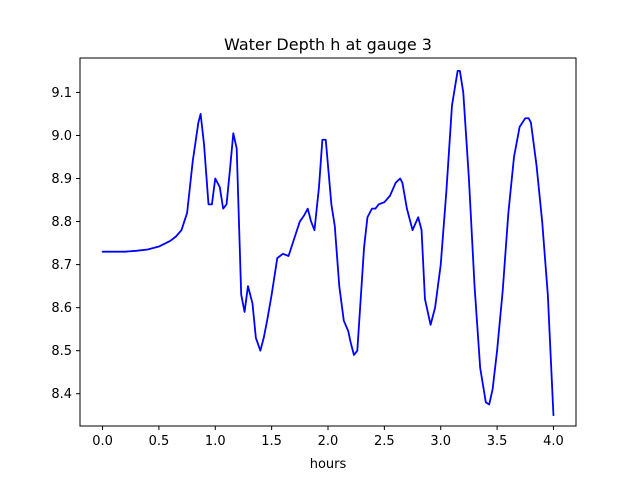  What do you see at coordinates (61, 136) in the screenshot?
I see `y-tick-label: 9.0` at bounding box center [61, 136].